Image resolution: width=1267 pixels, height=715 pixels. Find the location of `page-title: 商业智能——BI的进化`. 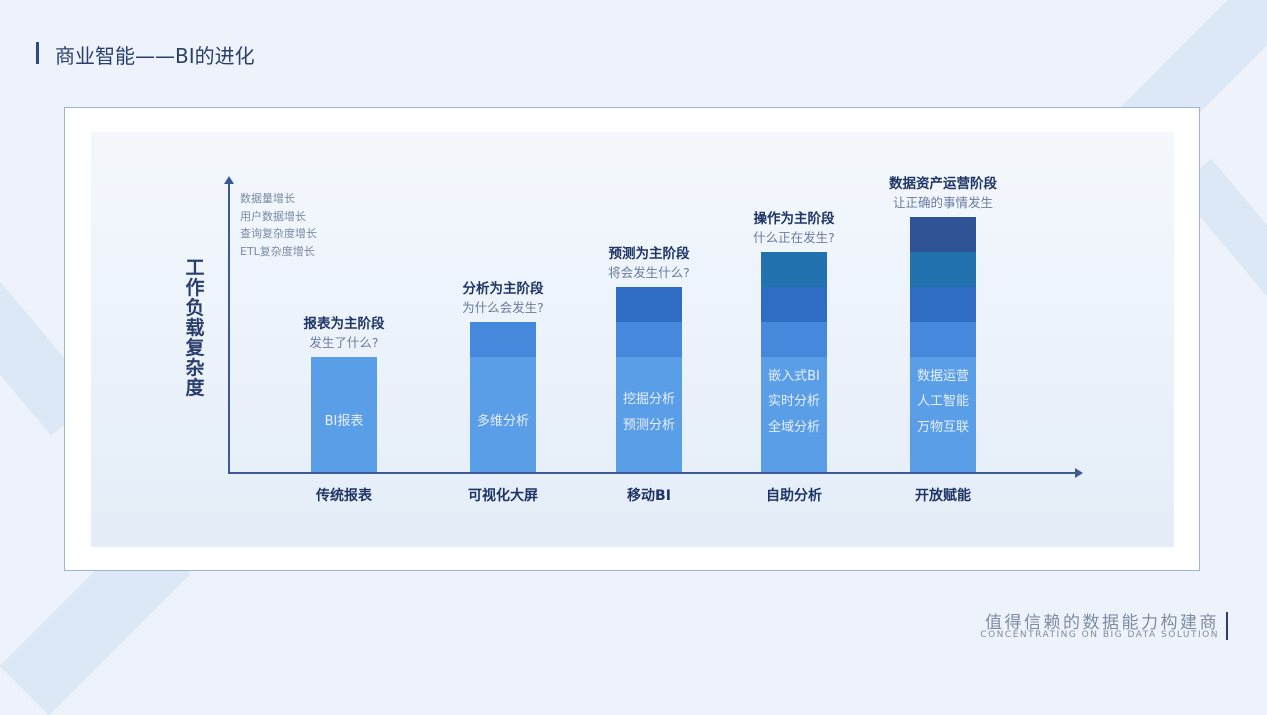

page-title: 商业智能——BI的进化 is located at coordinates (155, 56).